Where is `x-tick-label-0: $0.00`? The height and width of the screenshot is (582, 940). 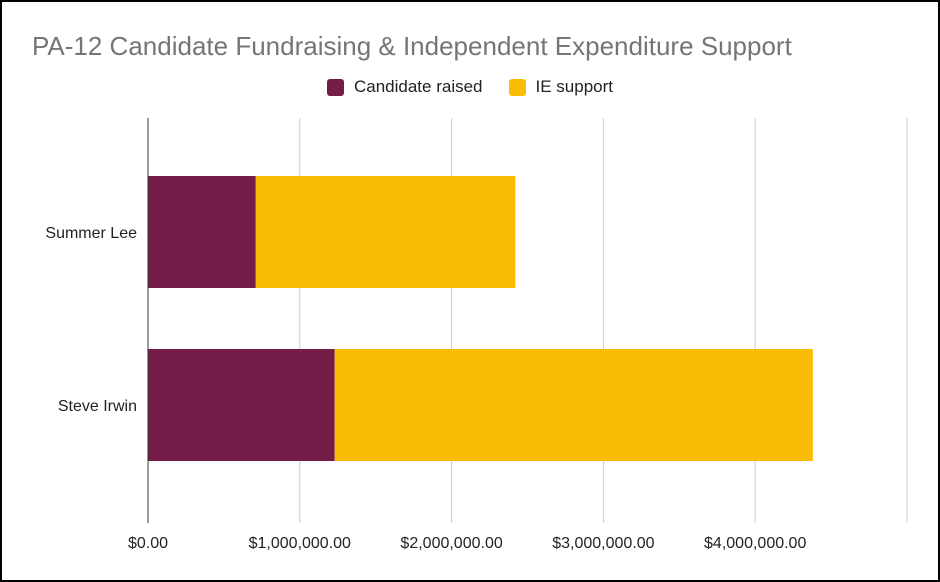 x-tick-label-0: $0.00 is located at coordinates (148, 543).